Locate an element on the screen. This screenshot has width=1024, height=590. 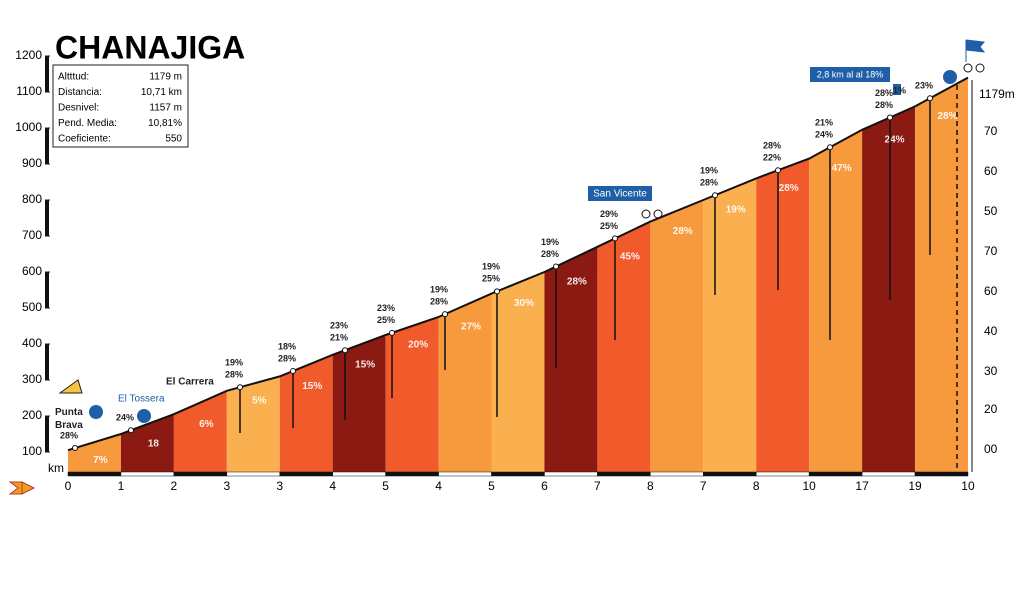
y-tick-label: 500 is located at coordinates (32, 307).